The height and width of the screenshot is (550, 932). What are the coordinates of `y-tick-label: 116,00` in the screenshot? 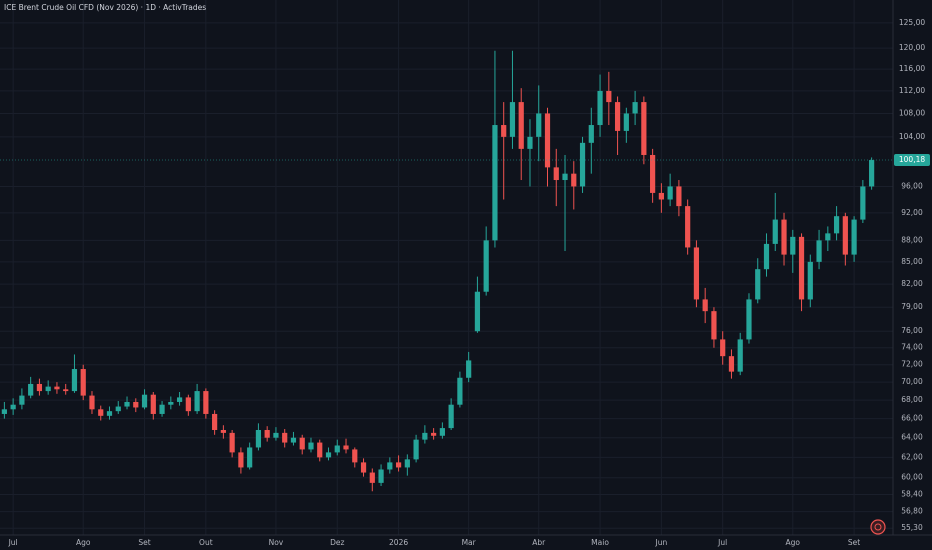 It's located at (912, 68).